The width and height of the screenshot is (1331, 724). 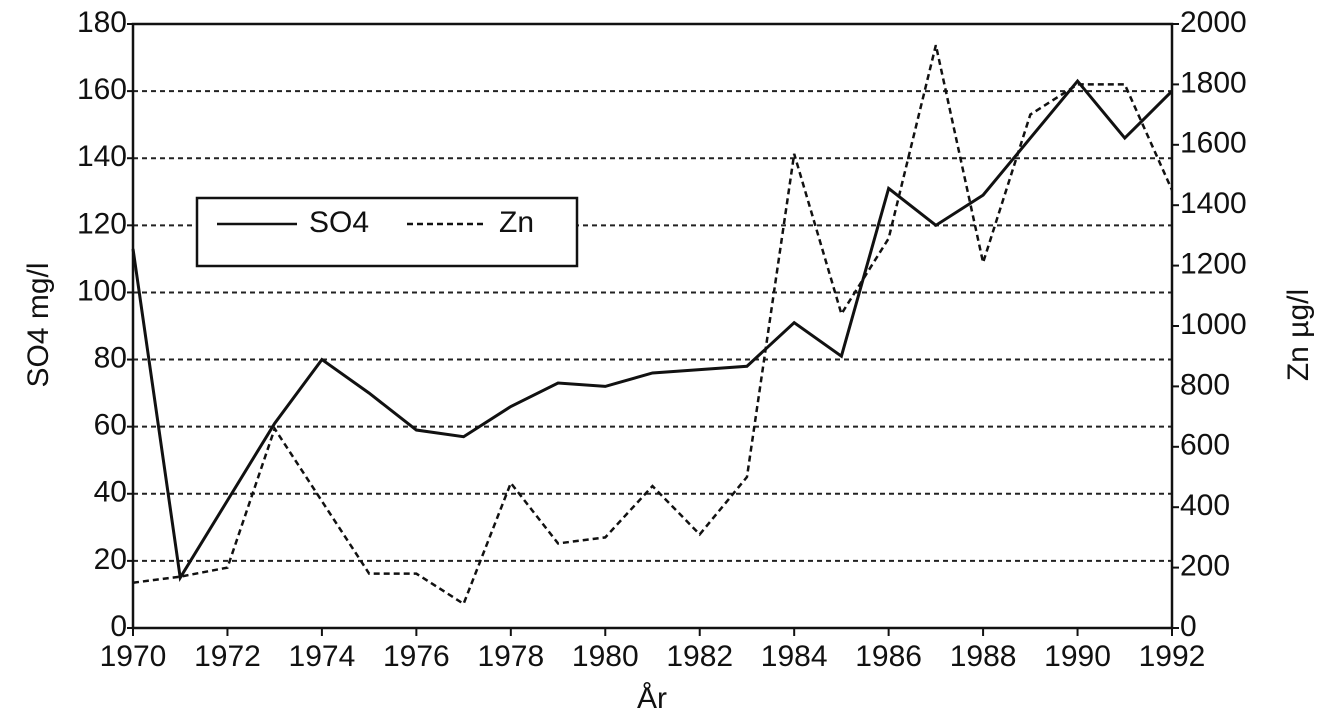 I want to click on y-axis-label: SO4 mg/l, so click(x=38, y=324).